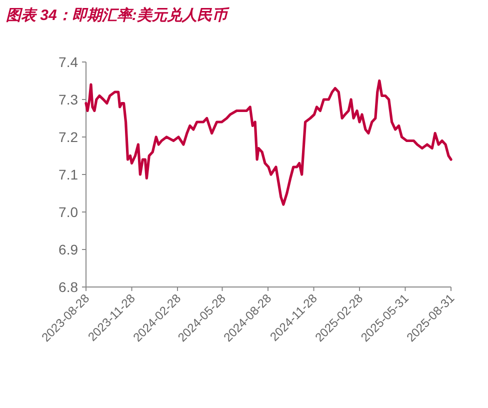 Image resolution: width=488 pixels, height=408 pixels. I want to click on y-tick-label: 7.2, so click(68, 137).